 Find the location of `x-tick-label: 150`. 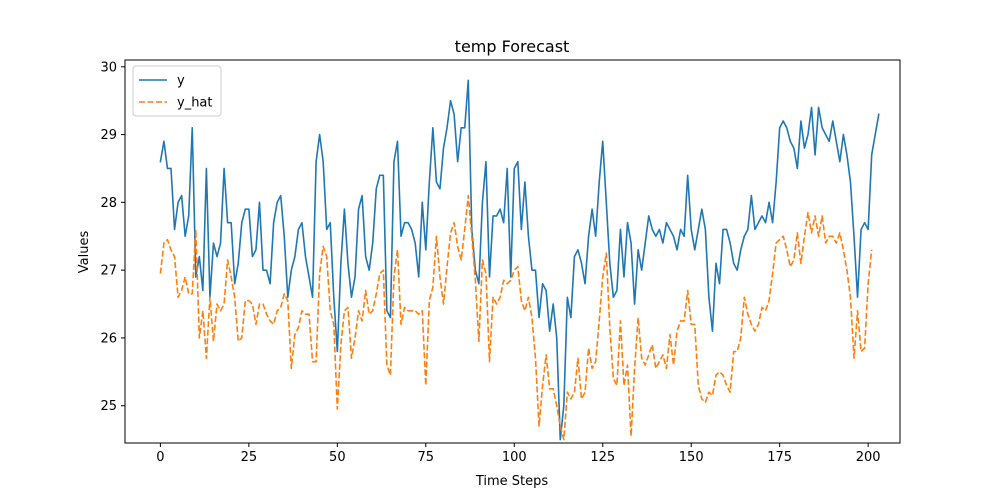

x-tick-label: 150 is located at coordinates (691, 457).